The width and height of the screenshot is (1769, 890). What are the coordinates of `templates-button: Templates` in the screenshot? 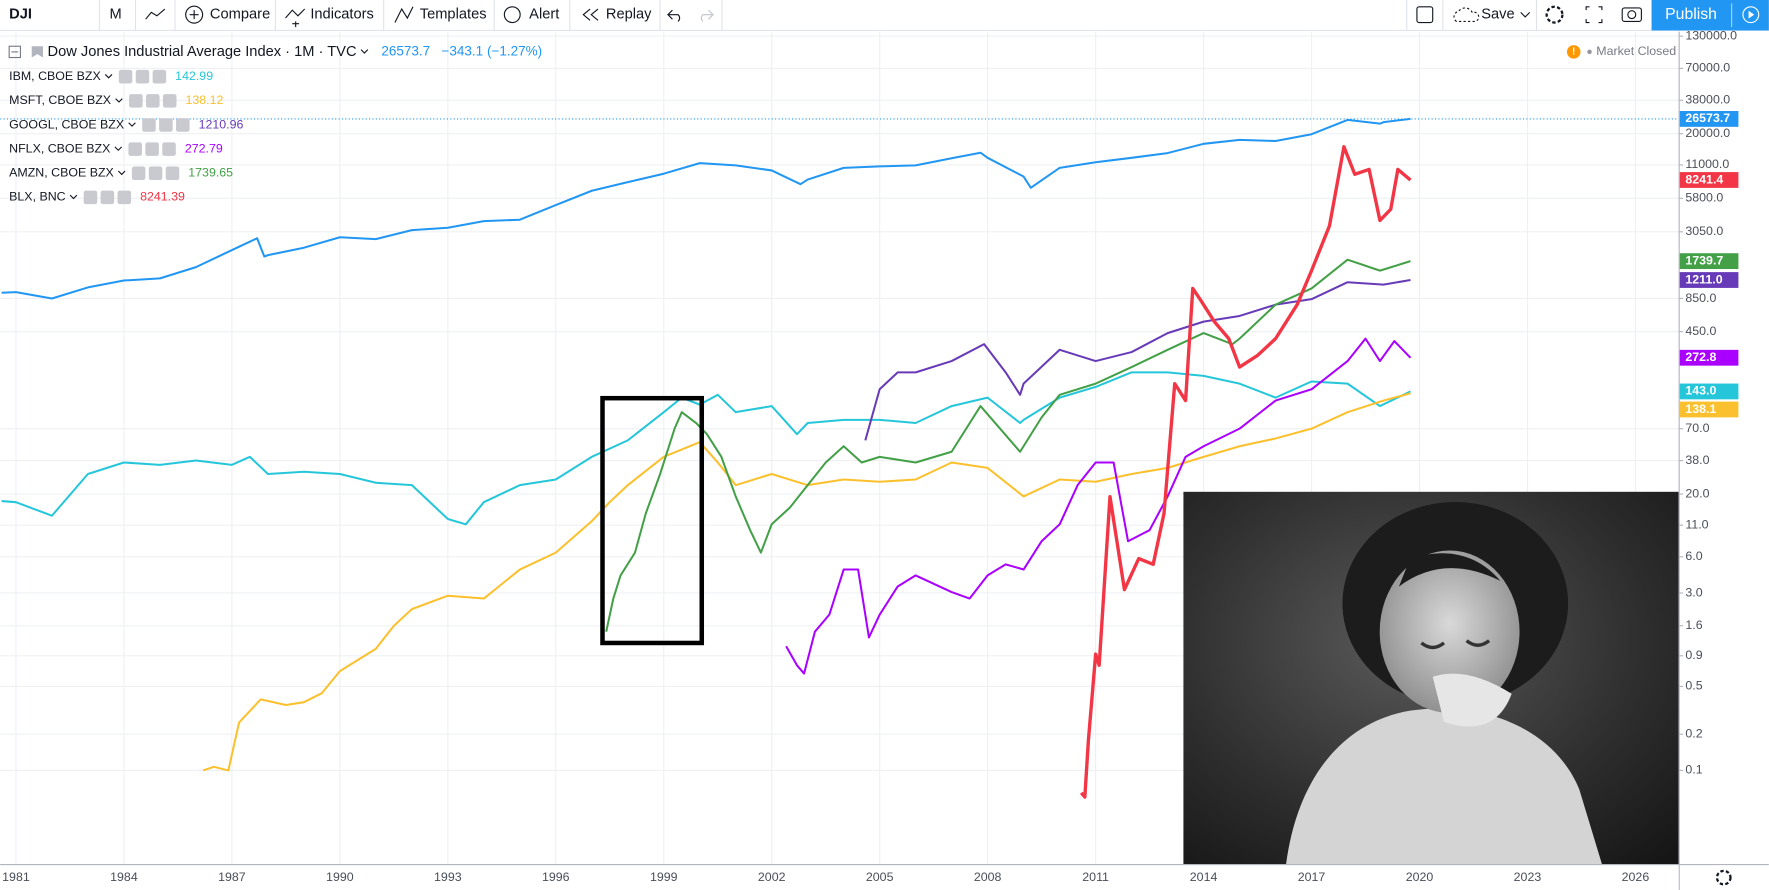 It's located at (453, 15).